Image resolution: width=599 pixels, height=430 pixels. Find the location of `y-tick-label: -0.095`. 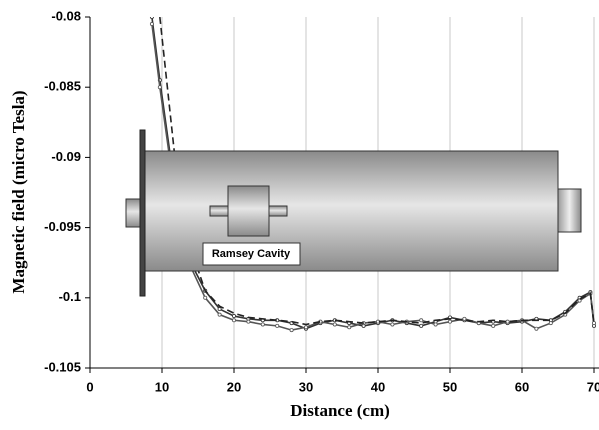

y-tick-label: -0.095 is located at coordinates (62, 226).